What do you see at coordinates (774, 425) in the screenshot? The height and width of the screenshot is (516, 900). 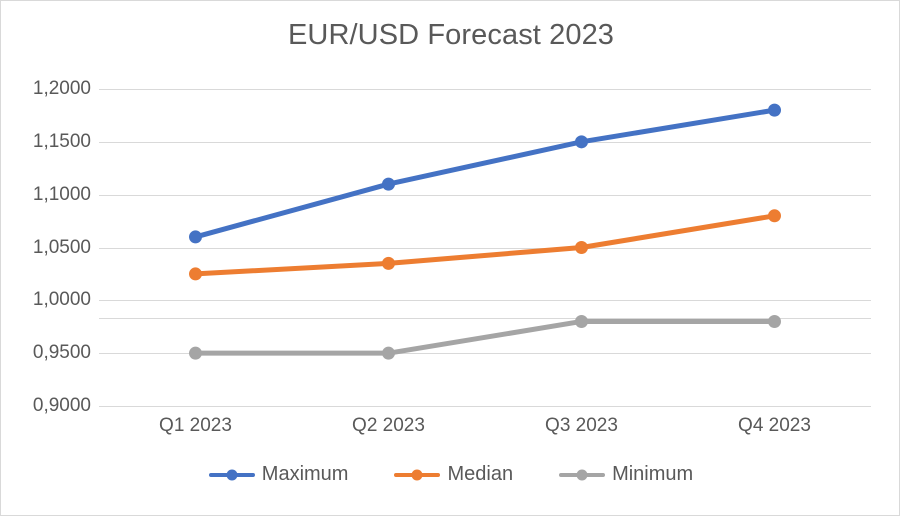 I see `x-axis-tick-label: Q4 2023` at bounding box center [774, 425].